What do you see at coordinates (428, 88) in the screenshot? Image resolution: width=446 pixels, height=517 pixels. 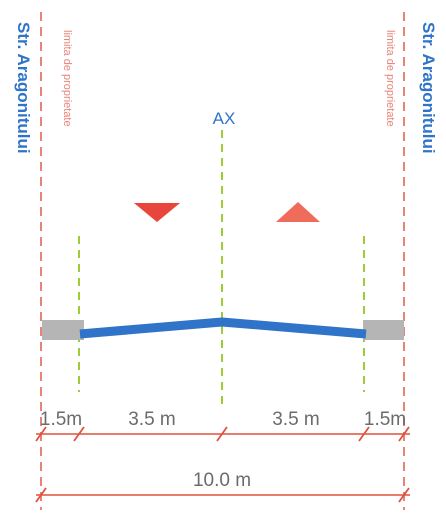 I see `street-name-right: Str. Aragonitului` at bounding box center [428, 88].